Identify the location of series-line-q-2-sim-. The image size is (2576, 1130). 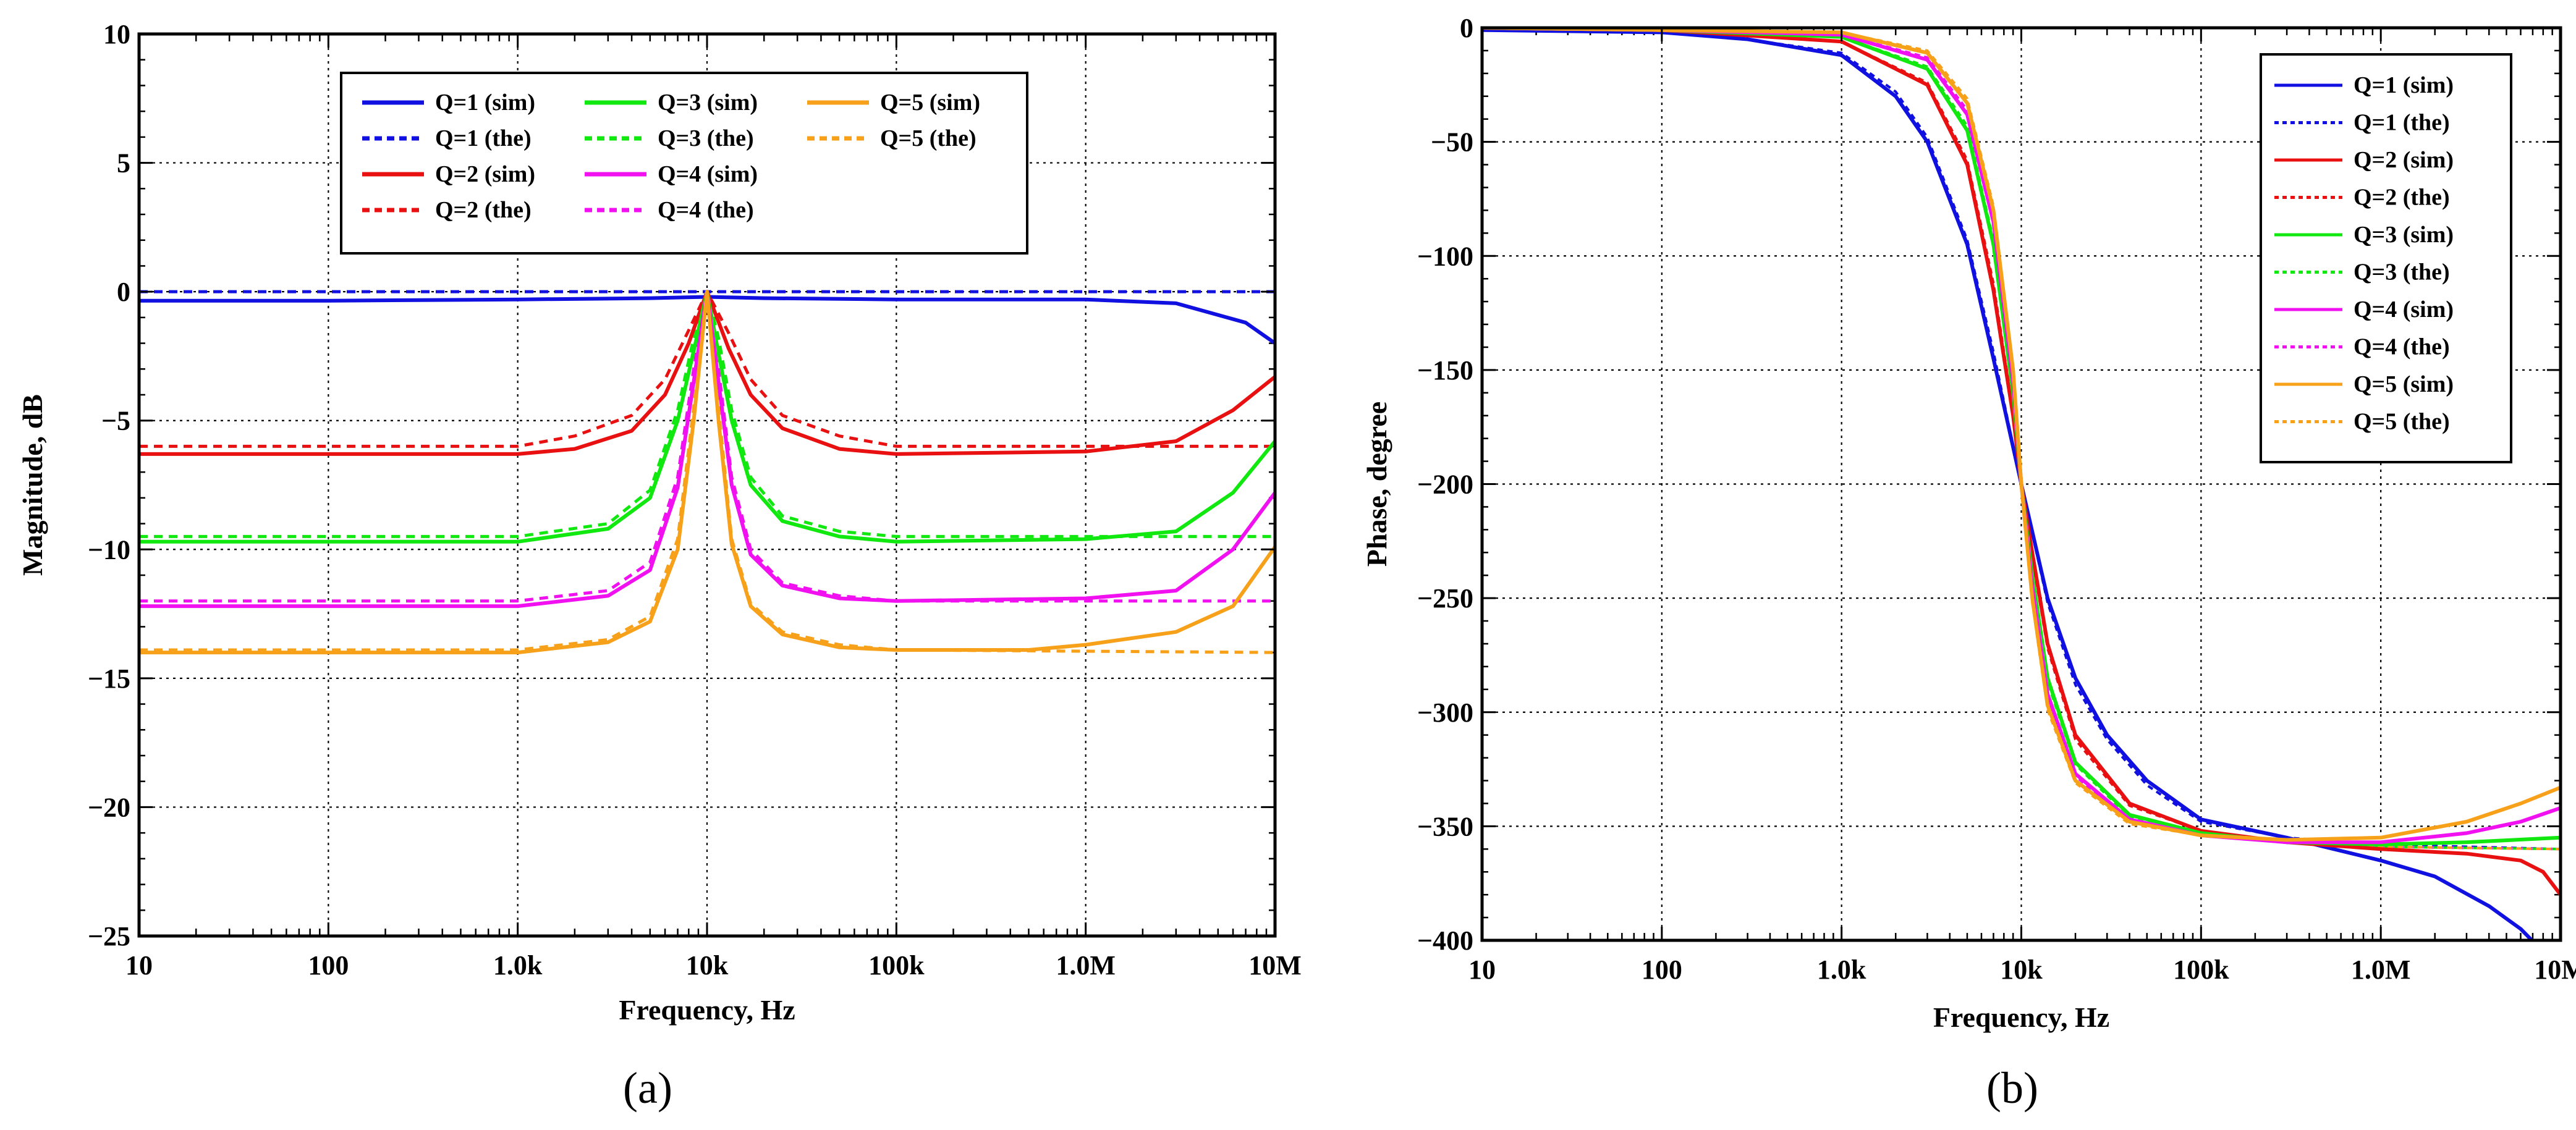
(707, 373).